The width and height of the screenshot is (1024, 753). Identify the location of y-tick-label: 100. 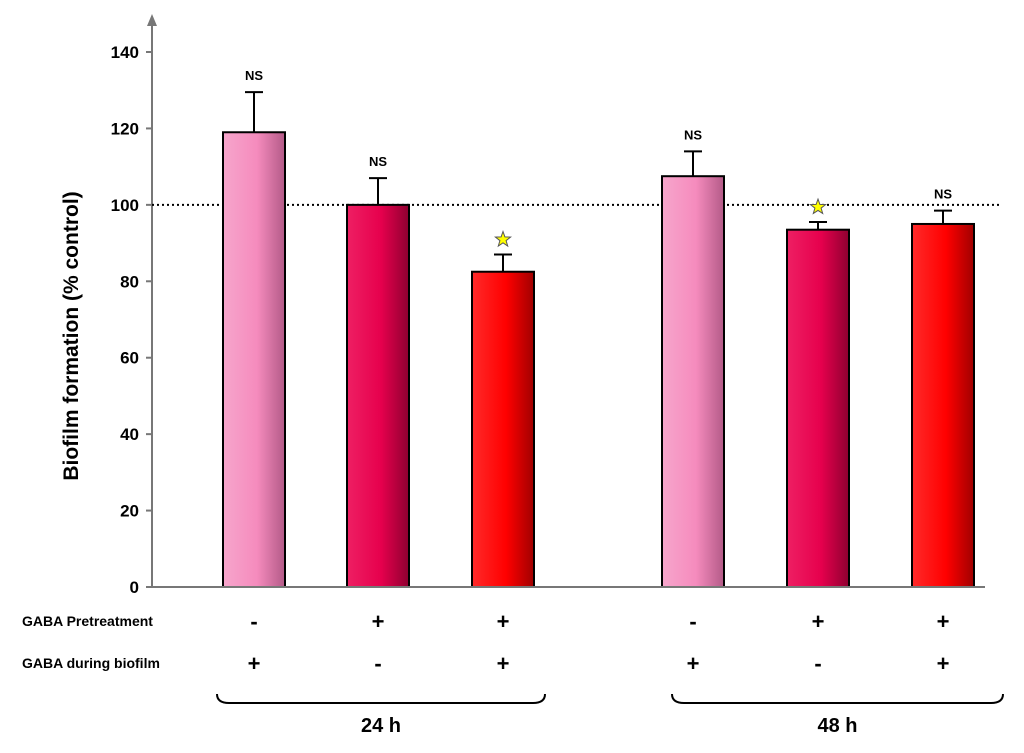
(125, 205).